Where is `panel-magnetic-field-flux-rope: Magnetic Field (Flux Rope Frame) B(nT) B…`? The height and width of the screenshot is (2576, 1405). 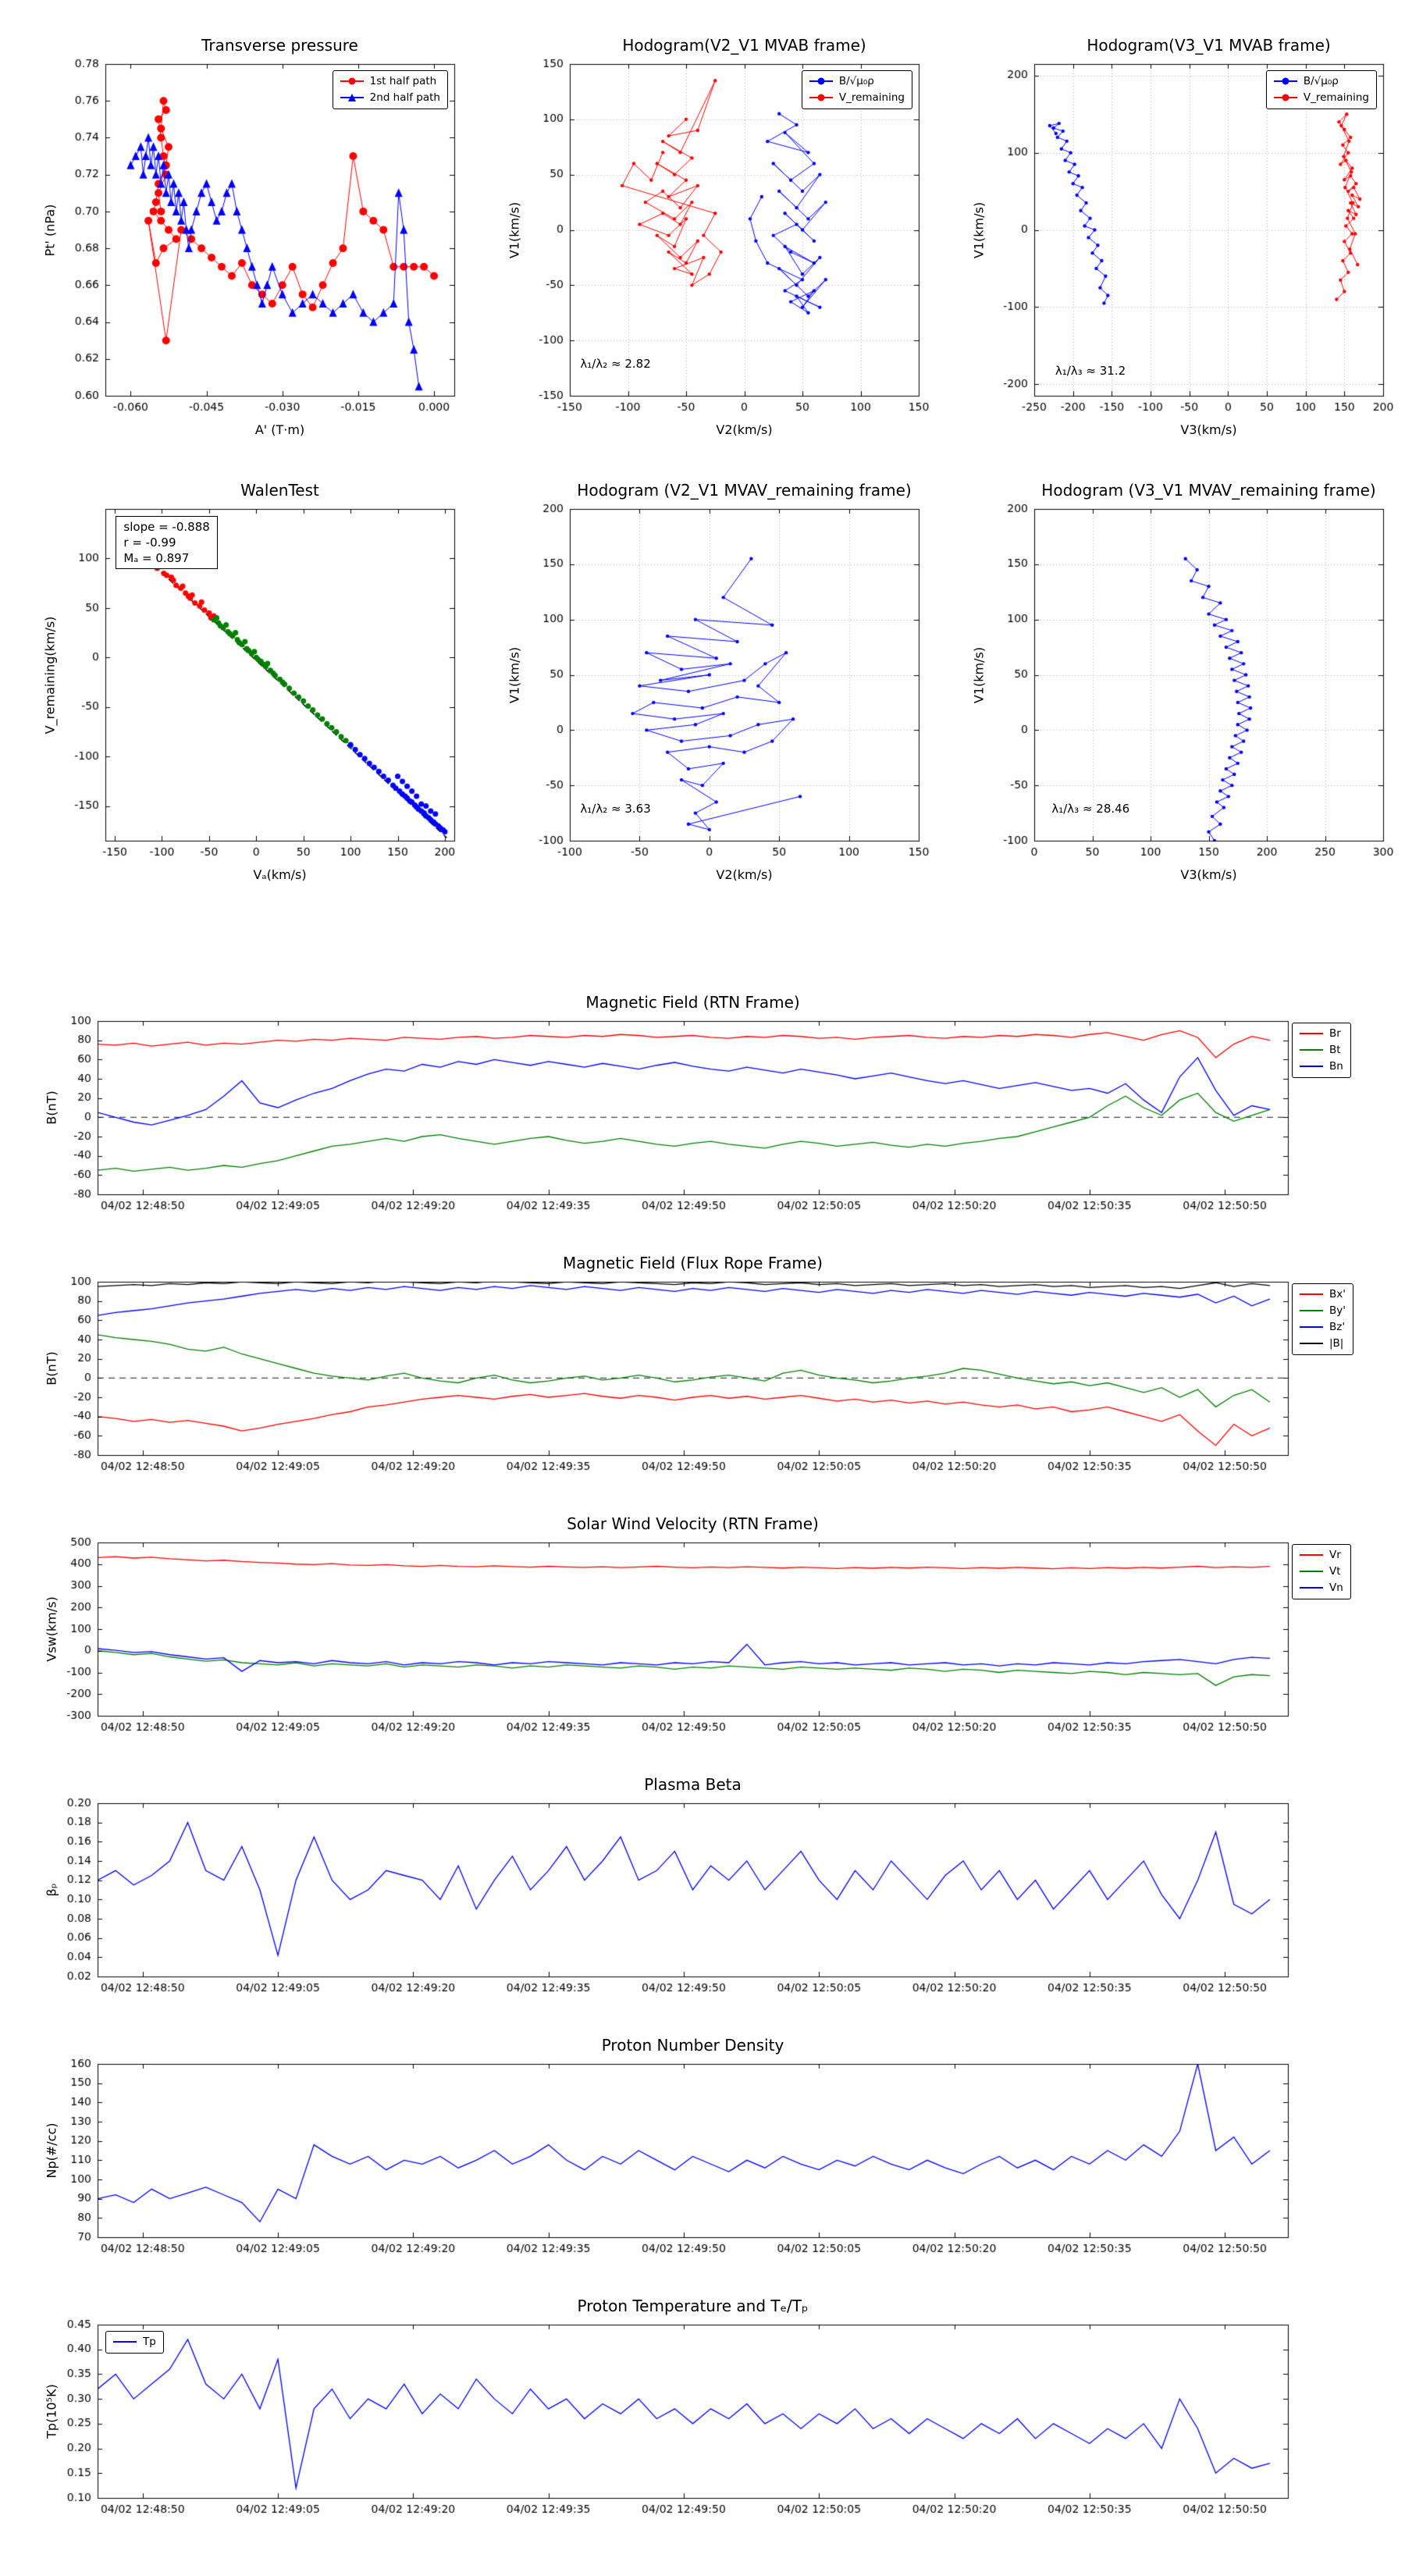 panel-magnetic-field-flux-rope: Magnetic Field (Flux Rope Frame) B(nT) B… is located at coordinates (707, 1367).